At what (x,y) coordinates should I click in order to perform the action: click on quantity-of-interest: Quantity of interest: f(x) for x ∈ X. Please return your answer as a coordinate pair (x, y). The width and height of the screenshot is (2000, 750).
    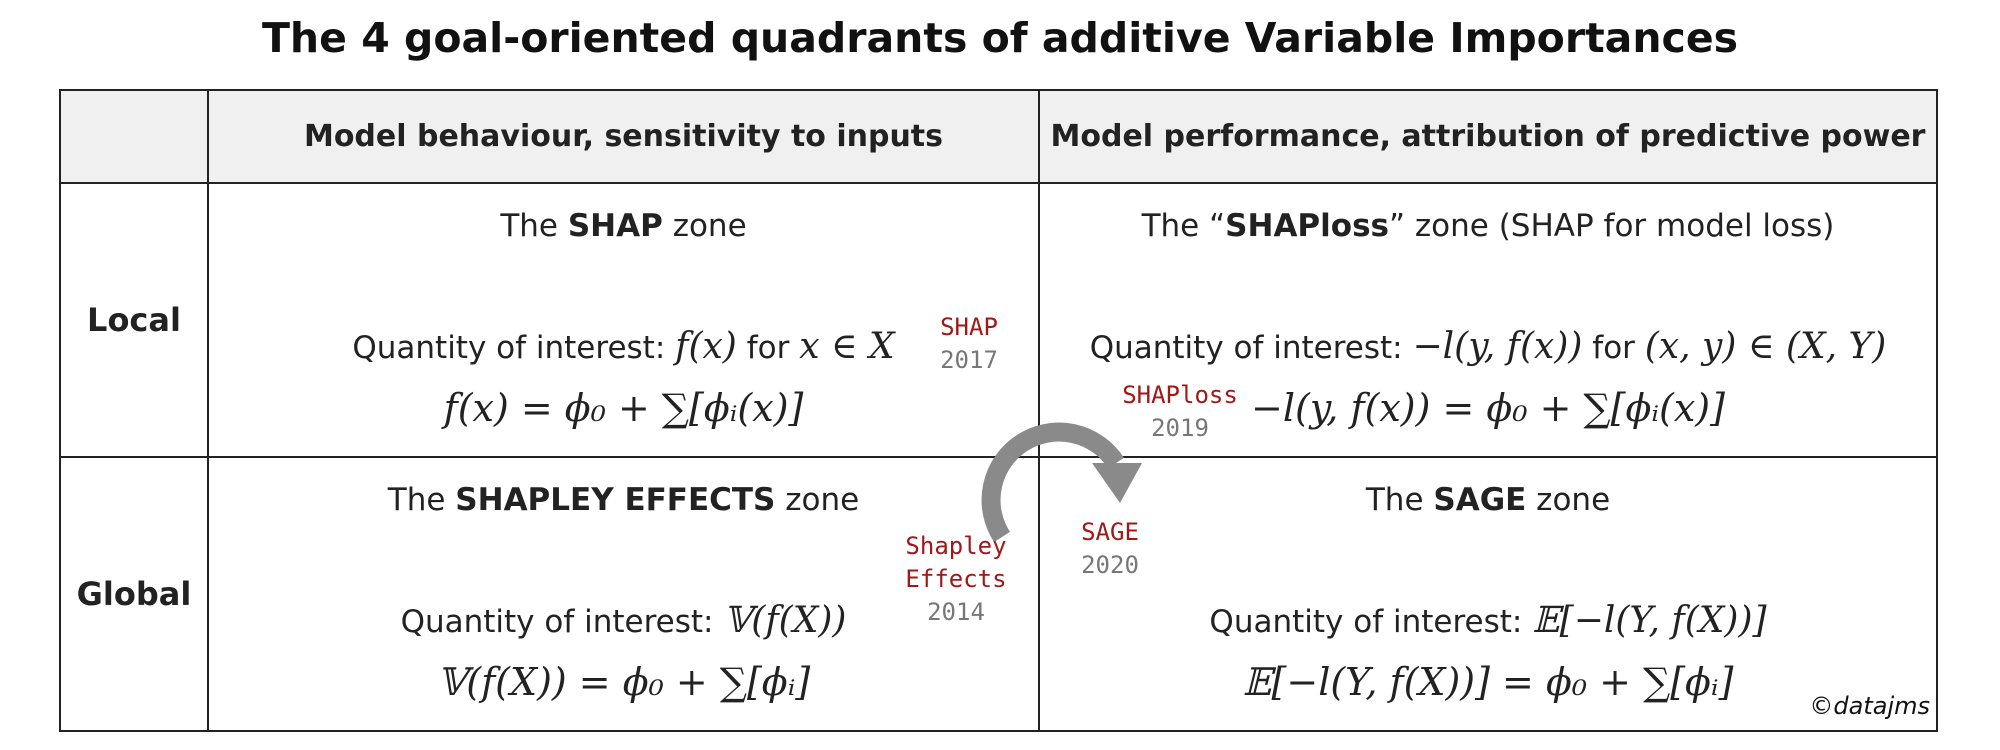
    Looking at the image, I should click on (623, 346).